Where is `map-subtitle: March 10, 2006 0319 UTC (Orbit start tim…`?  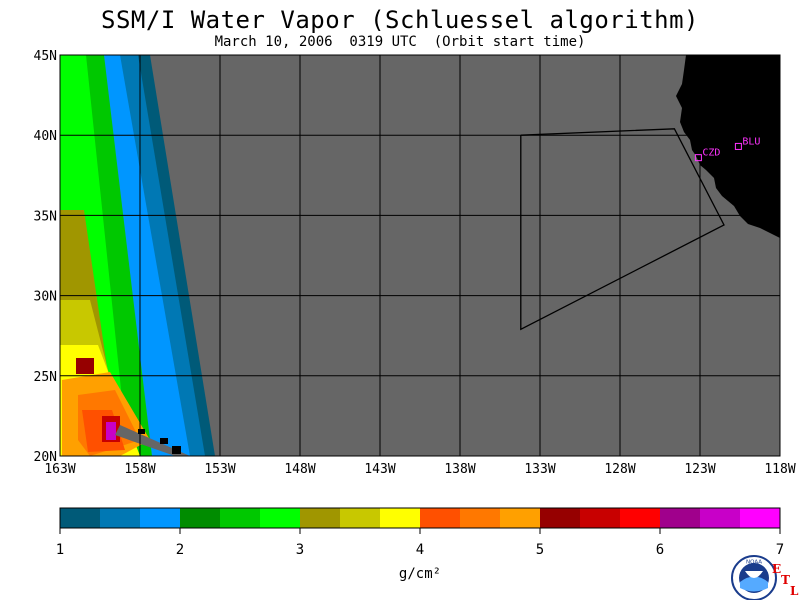
map-subtitle: March 10, 2006 0319 UTC (Orbit start tim… is located at coordinates (400, 42).